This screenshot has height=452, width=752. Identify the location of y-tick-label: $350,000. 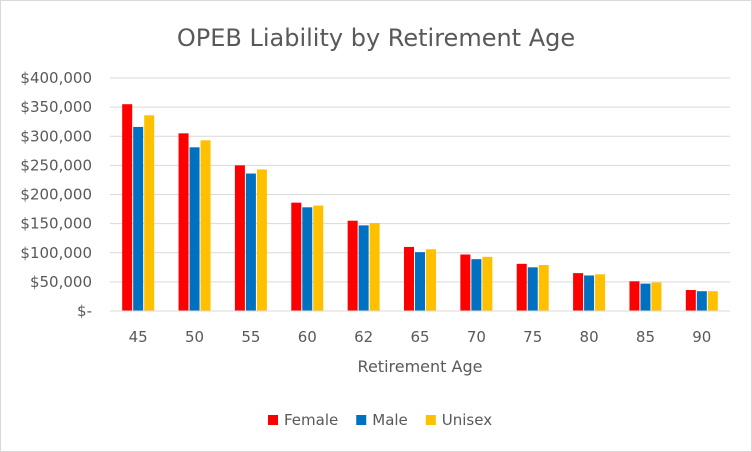
(56, 107).